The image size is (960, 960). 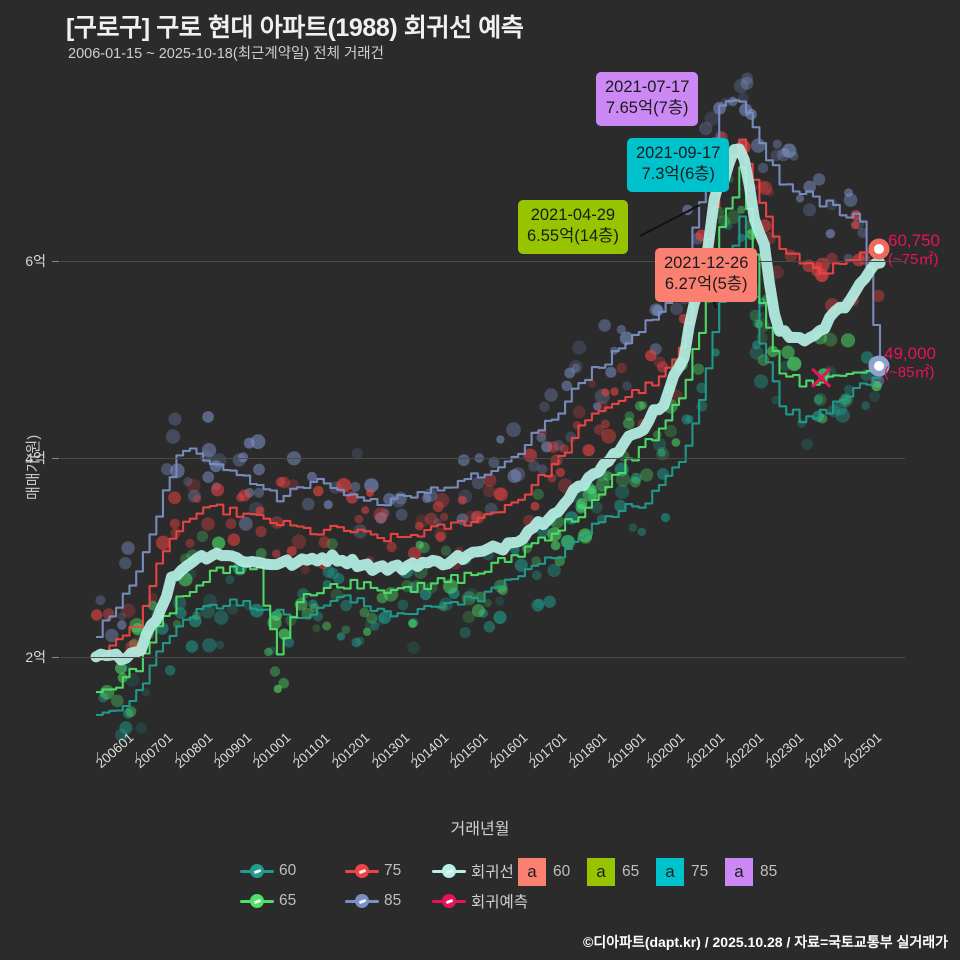 I want to click on legend-swatch-75: a 75, so click(x=689, y=872).